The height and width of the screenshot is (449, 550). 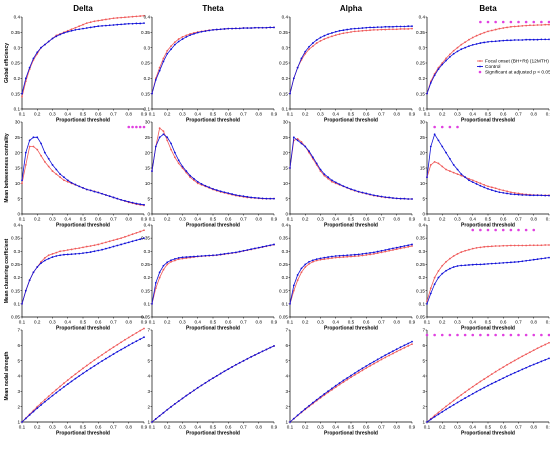 What do you see at coordinates (17, 17) in the screenshot?
I see `y-tick-label: 0.4` at bounding box center [17, 17].